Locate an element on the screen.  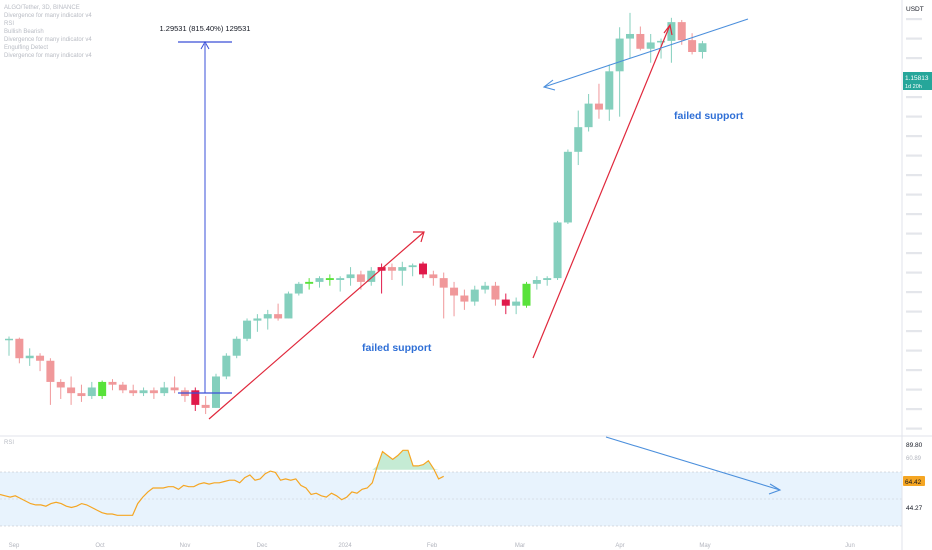
channel-line-arrowhead is located at coordinates (549, 85).